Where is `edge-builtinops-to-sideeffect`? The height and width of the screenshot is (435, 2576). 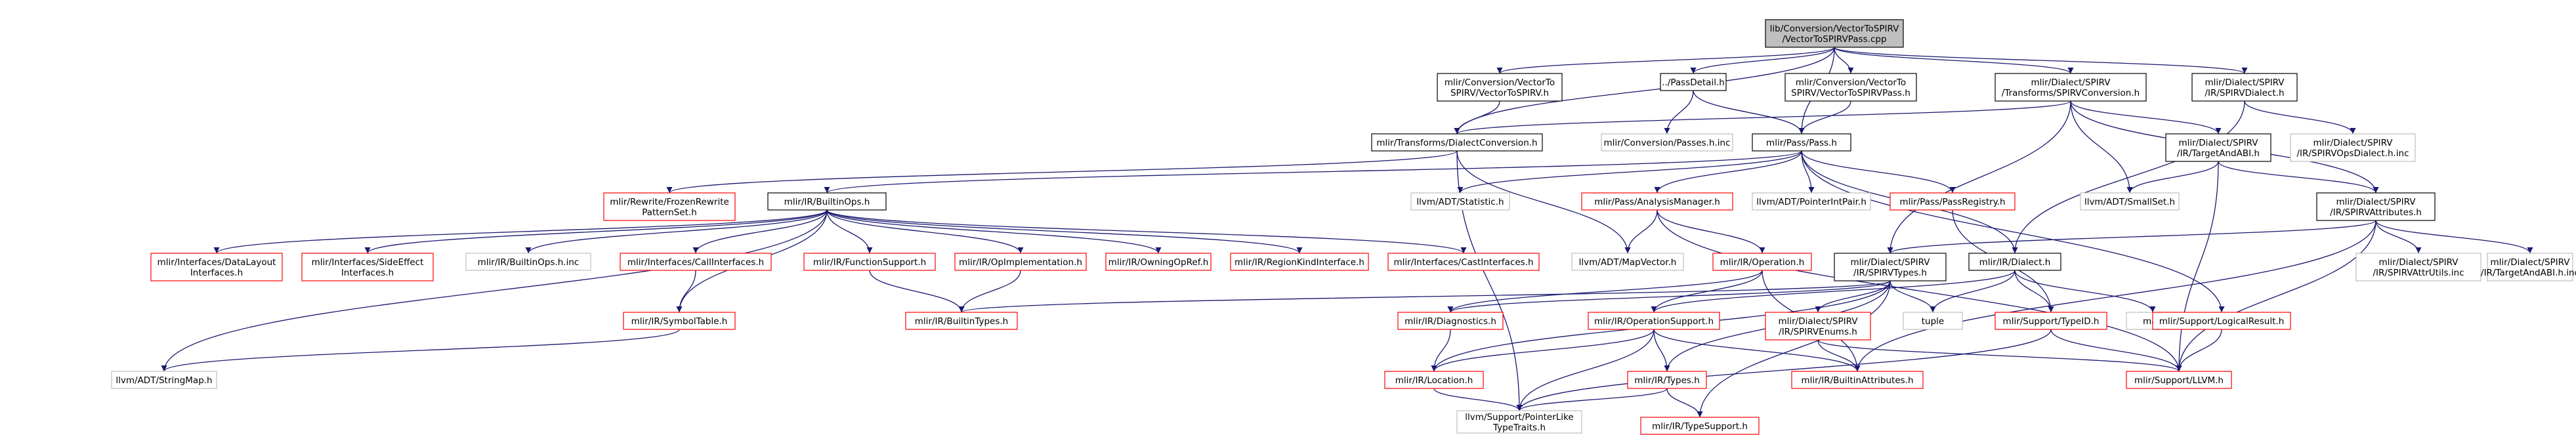
edge-builtinops-to-sideeffect is located at coordinates (596, 231).